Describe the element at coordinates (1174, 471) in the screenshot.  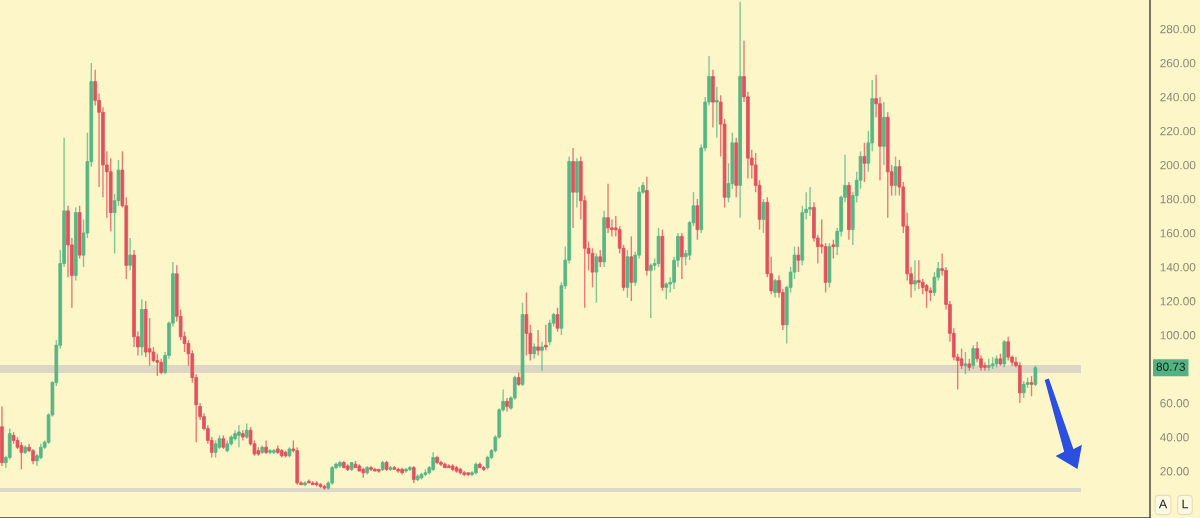
I see `y-tick-label: 20.00` at that location.